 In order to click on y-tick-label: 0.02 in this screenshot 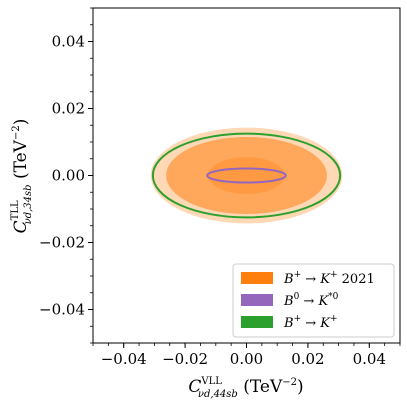, I will do `click(68, 109)`.